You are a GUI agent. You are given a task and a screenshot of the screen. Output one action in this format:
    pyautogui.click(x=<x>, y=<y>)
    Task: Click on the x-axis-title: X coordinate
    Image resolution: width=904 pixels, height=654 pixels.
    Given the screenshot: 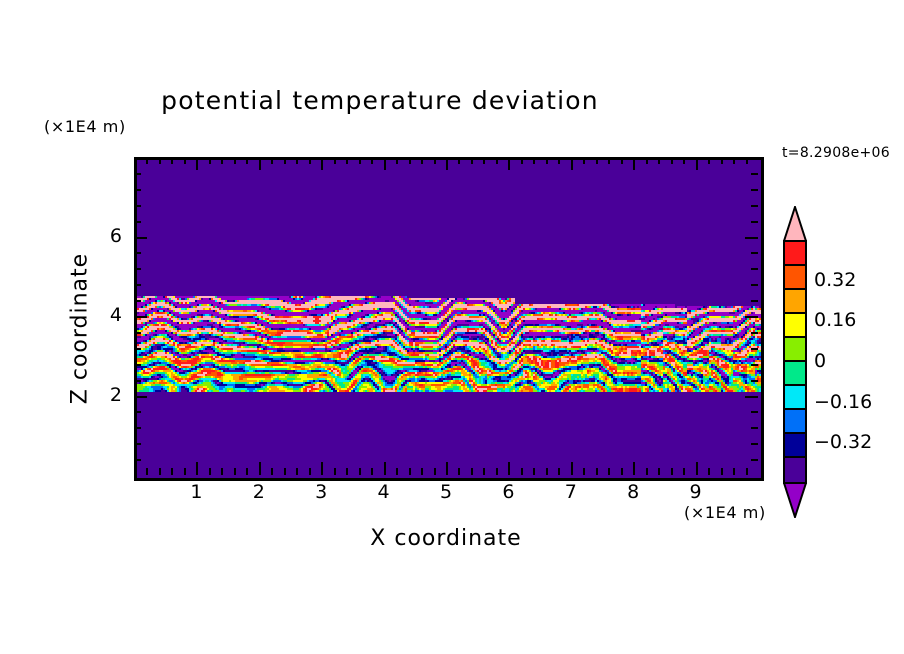 What is the action you would take?
    pyautogui.click(x=446, y=538)
    